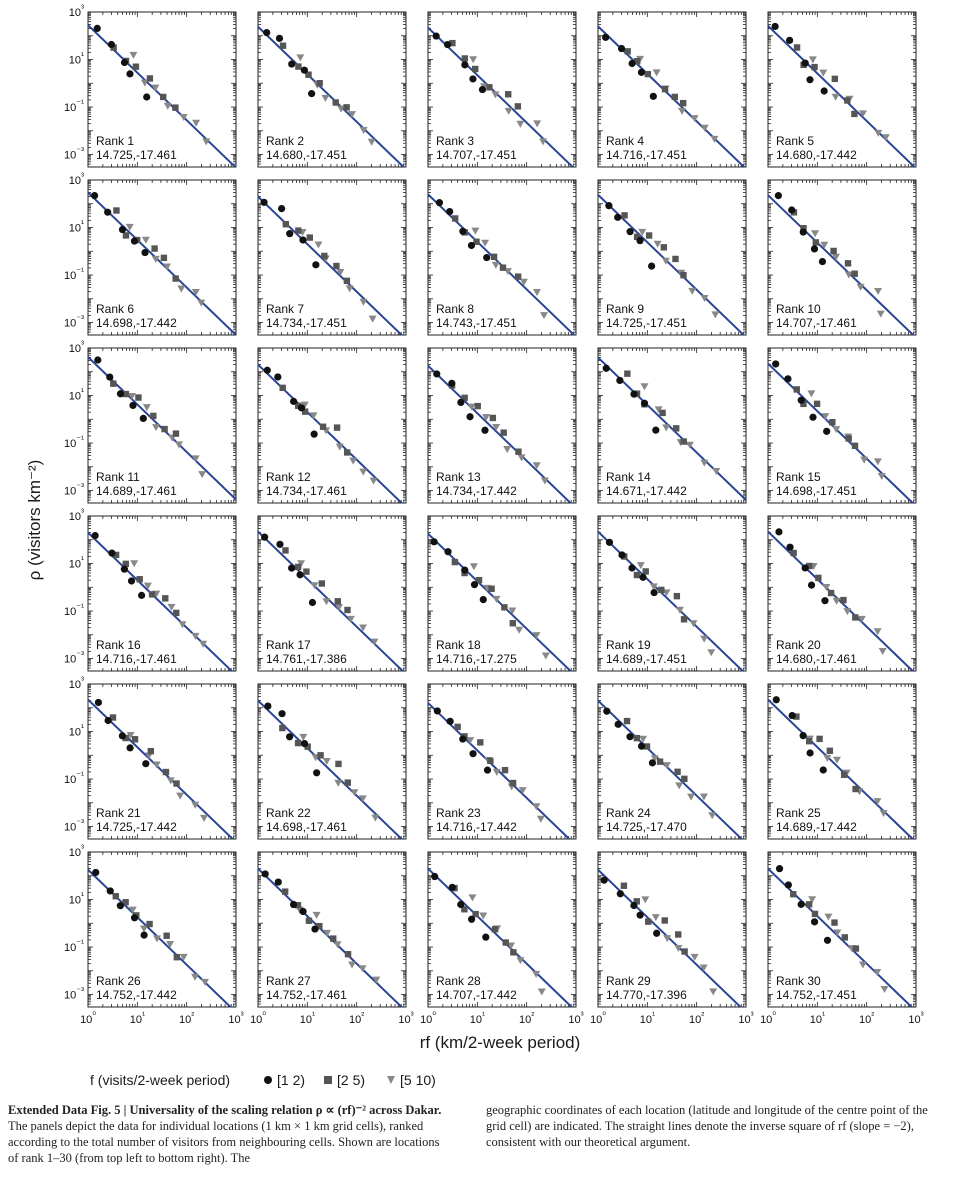  I want to click on y-tick-label: 10⁻³, so click(74, 322).